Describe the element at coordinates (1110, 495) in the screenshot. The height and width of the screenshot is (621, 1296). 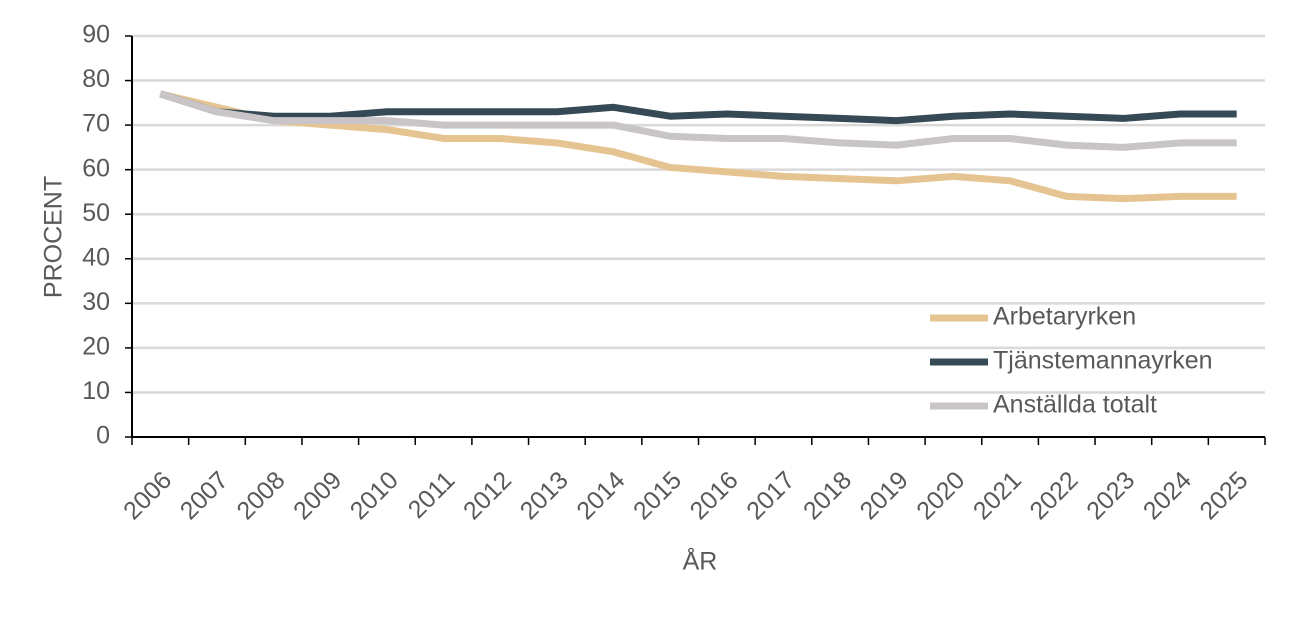
I see `x-tick-label: 2023` at that location.